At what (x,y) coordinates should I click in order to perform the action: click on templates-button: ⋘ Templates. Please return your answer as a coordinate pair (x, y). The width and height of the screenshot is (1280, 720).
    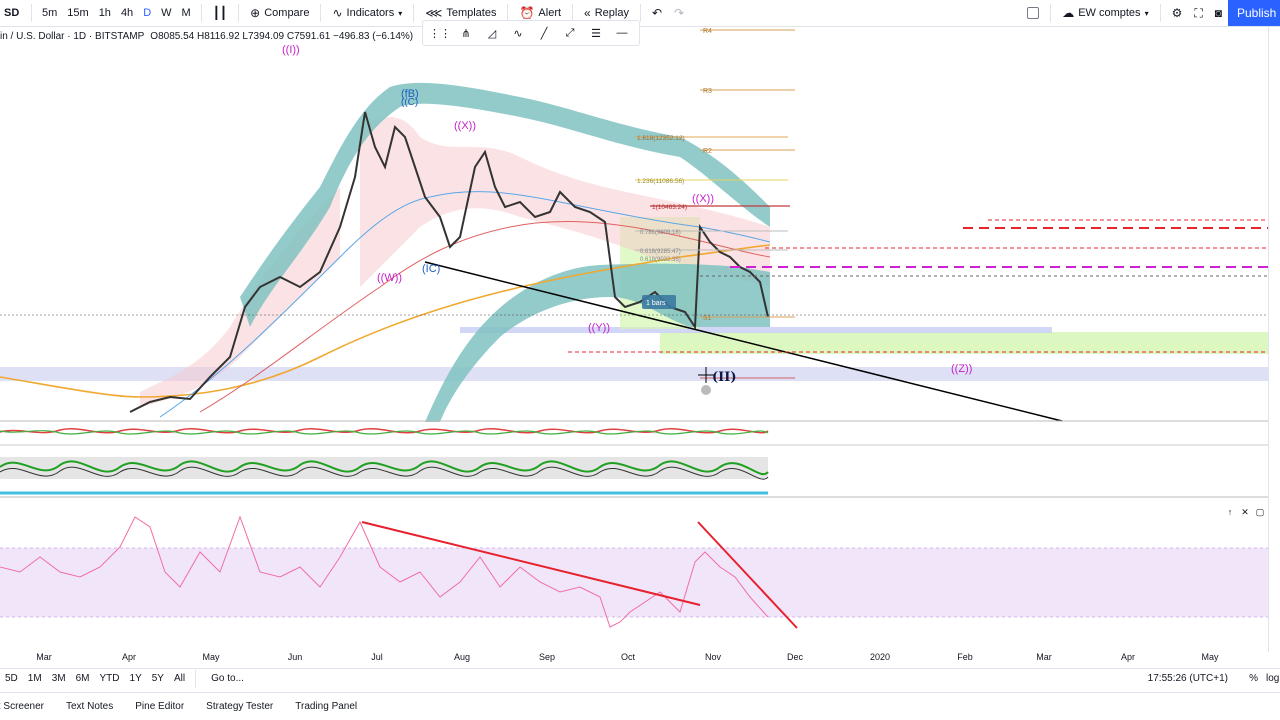
    Looking at the image, I should click on (460, 13).